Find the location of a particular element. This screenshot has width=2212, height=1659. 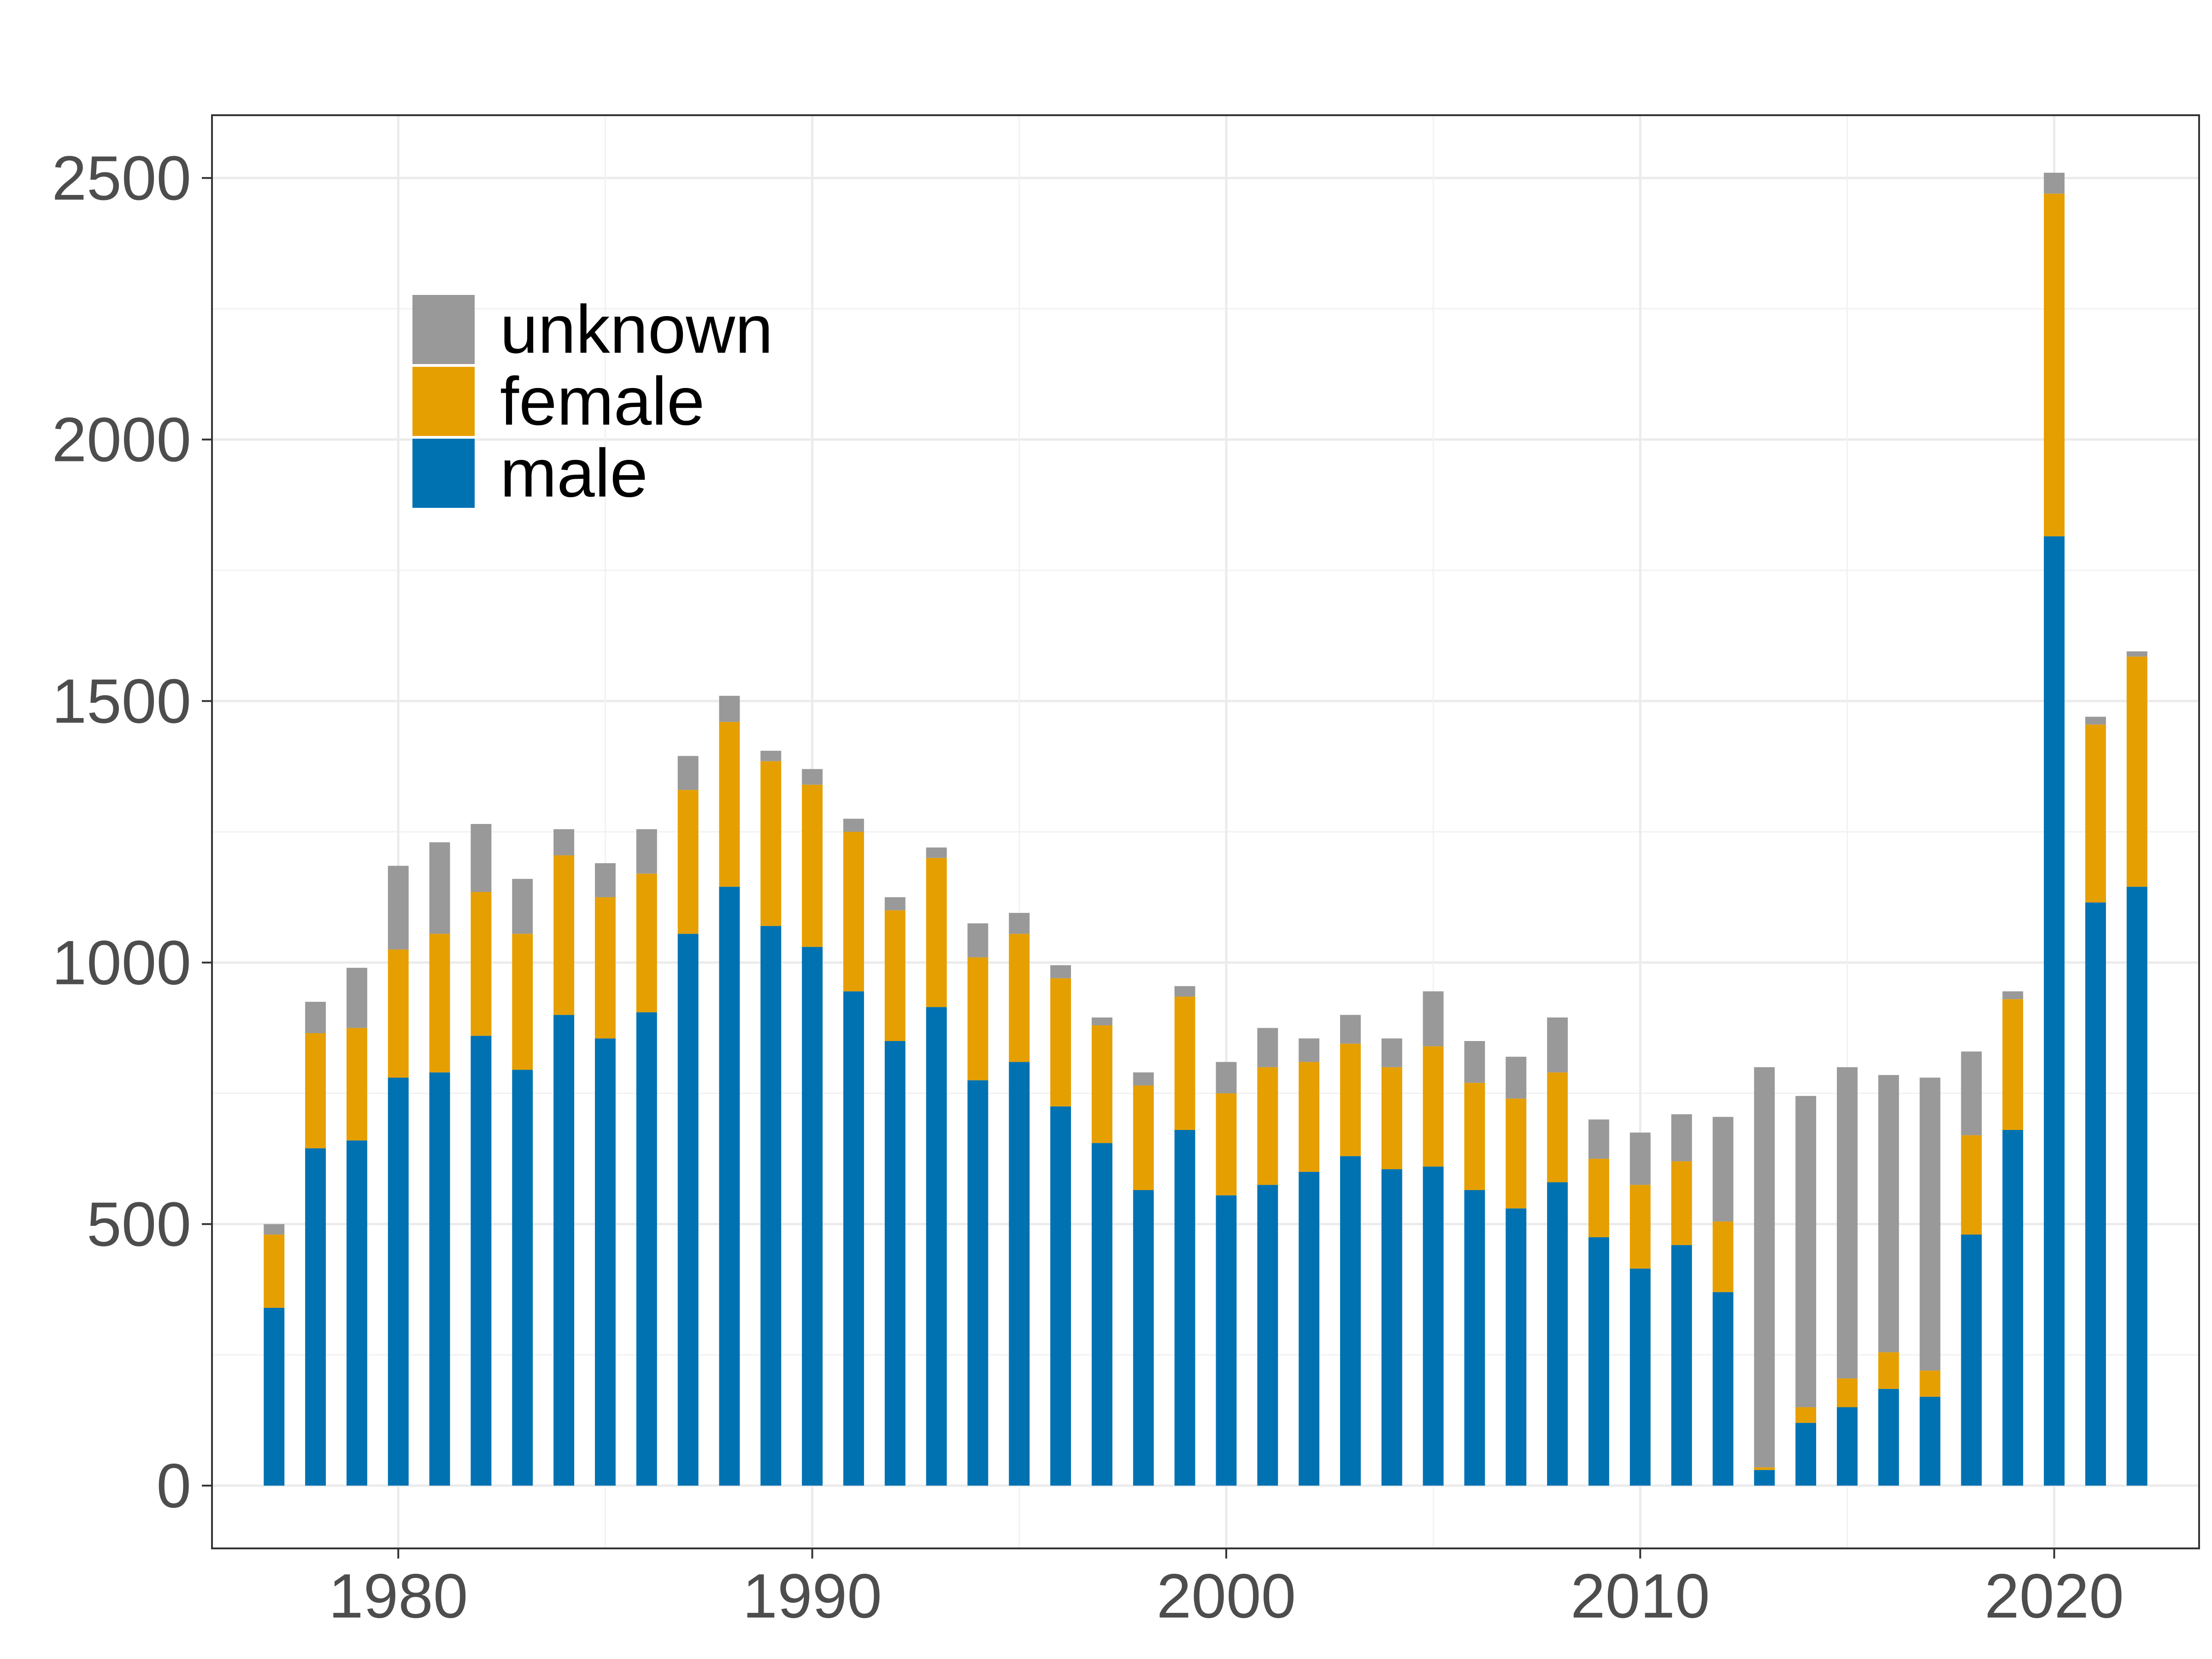

y-tick-label: 2500 is located at coordinates (121, 178).